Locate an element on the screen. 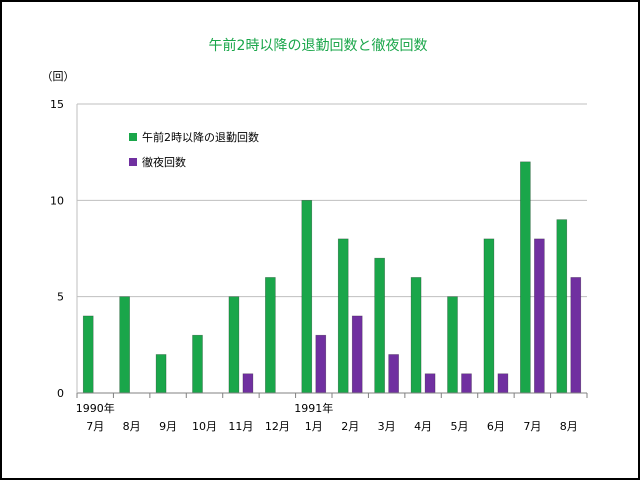  bar-series0-cat9 is located at coordinates (416, 335).